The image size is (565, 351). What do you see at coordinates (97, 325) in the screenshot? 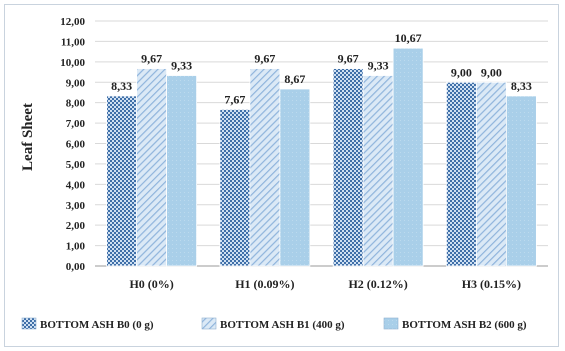
I see `legend-label: BOTTOM ASH B0 (0 g)` at bounding box center [97, 325].